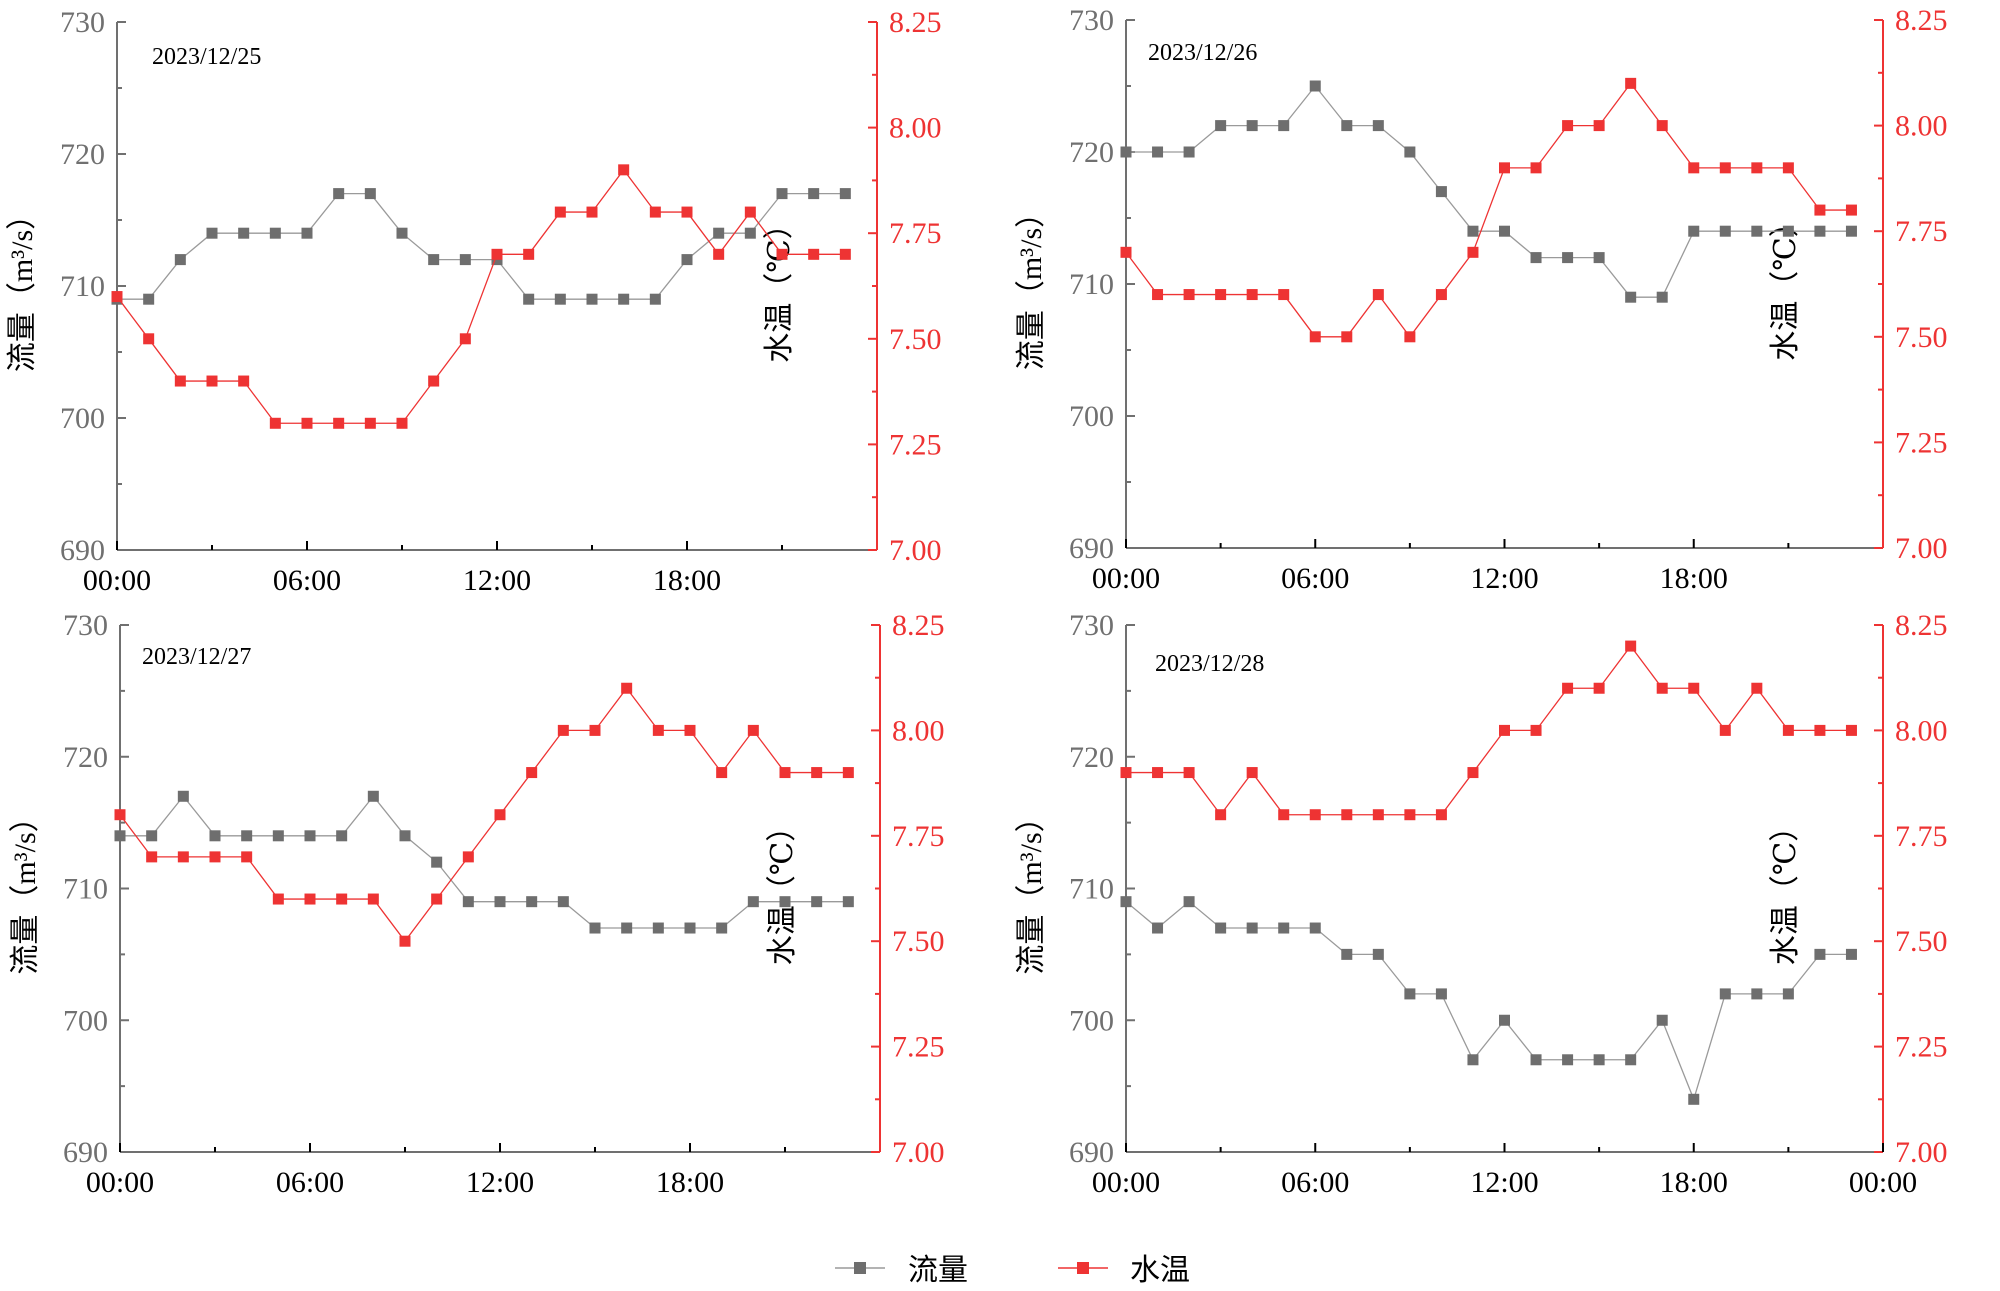 Image resolution: width=2000 pixels, height=1291 pixels. What do you see at coordinates (1209, 664) in the screenshot?
I see `date-label: 2023/12/28` at bounding box center [1209, 664].